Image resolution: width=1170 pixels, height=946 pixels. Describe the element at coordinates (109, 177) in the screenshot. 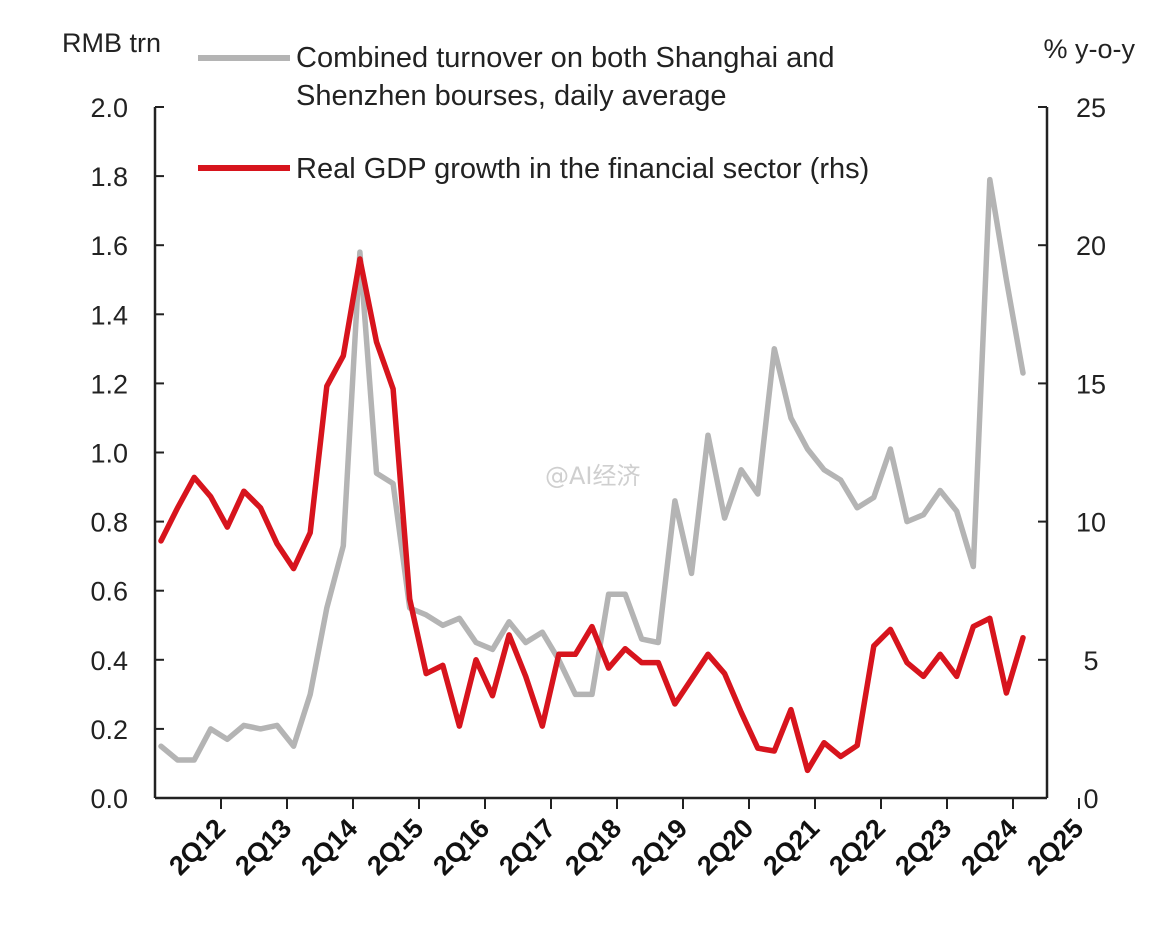

I see `left-axis-tick-label: 1.8` at that location.